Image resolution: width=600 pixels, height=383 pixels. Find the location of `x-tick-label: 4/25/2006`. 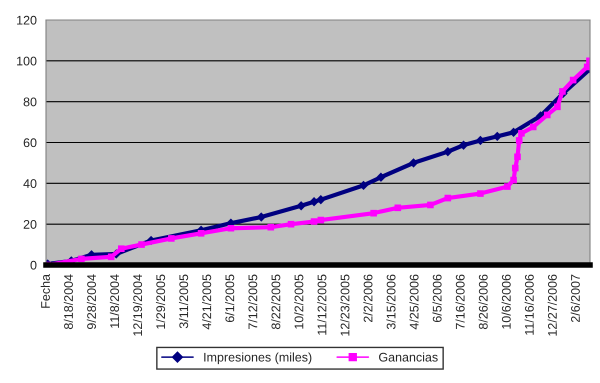

x-tick-label: 4/25/2006 is located at coordinates (414, 302).